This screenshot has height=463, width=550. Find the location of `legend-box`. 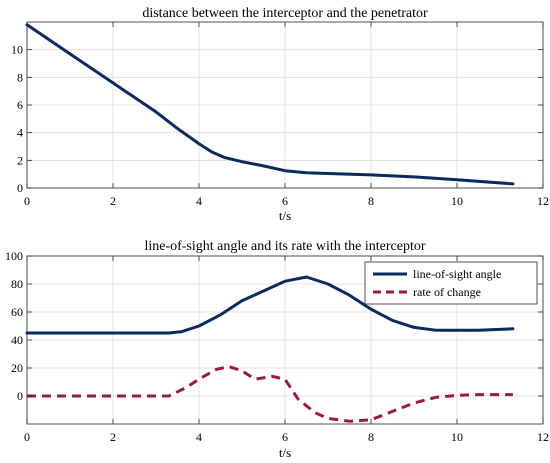

legend-box is located at coordinates (451, 283).